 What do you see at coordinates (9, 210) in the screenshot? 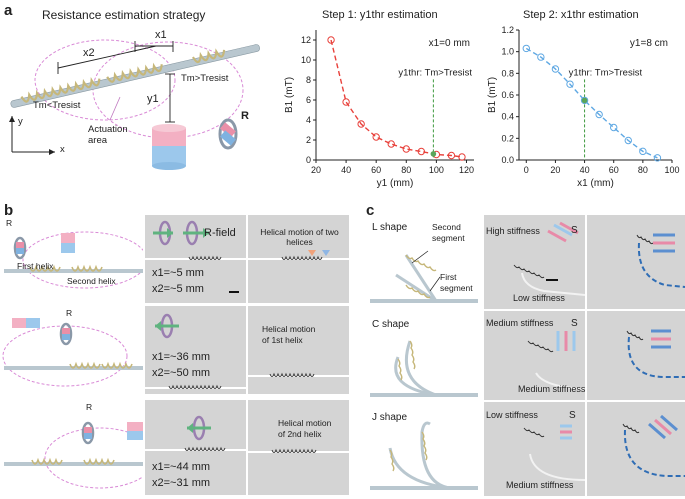
I see `panel-b-letter: b` at bounding box center [9, 210].